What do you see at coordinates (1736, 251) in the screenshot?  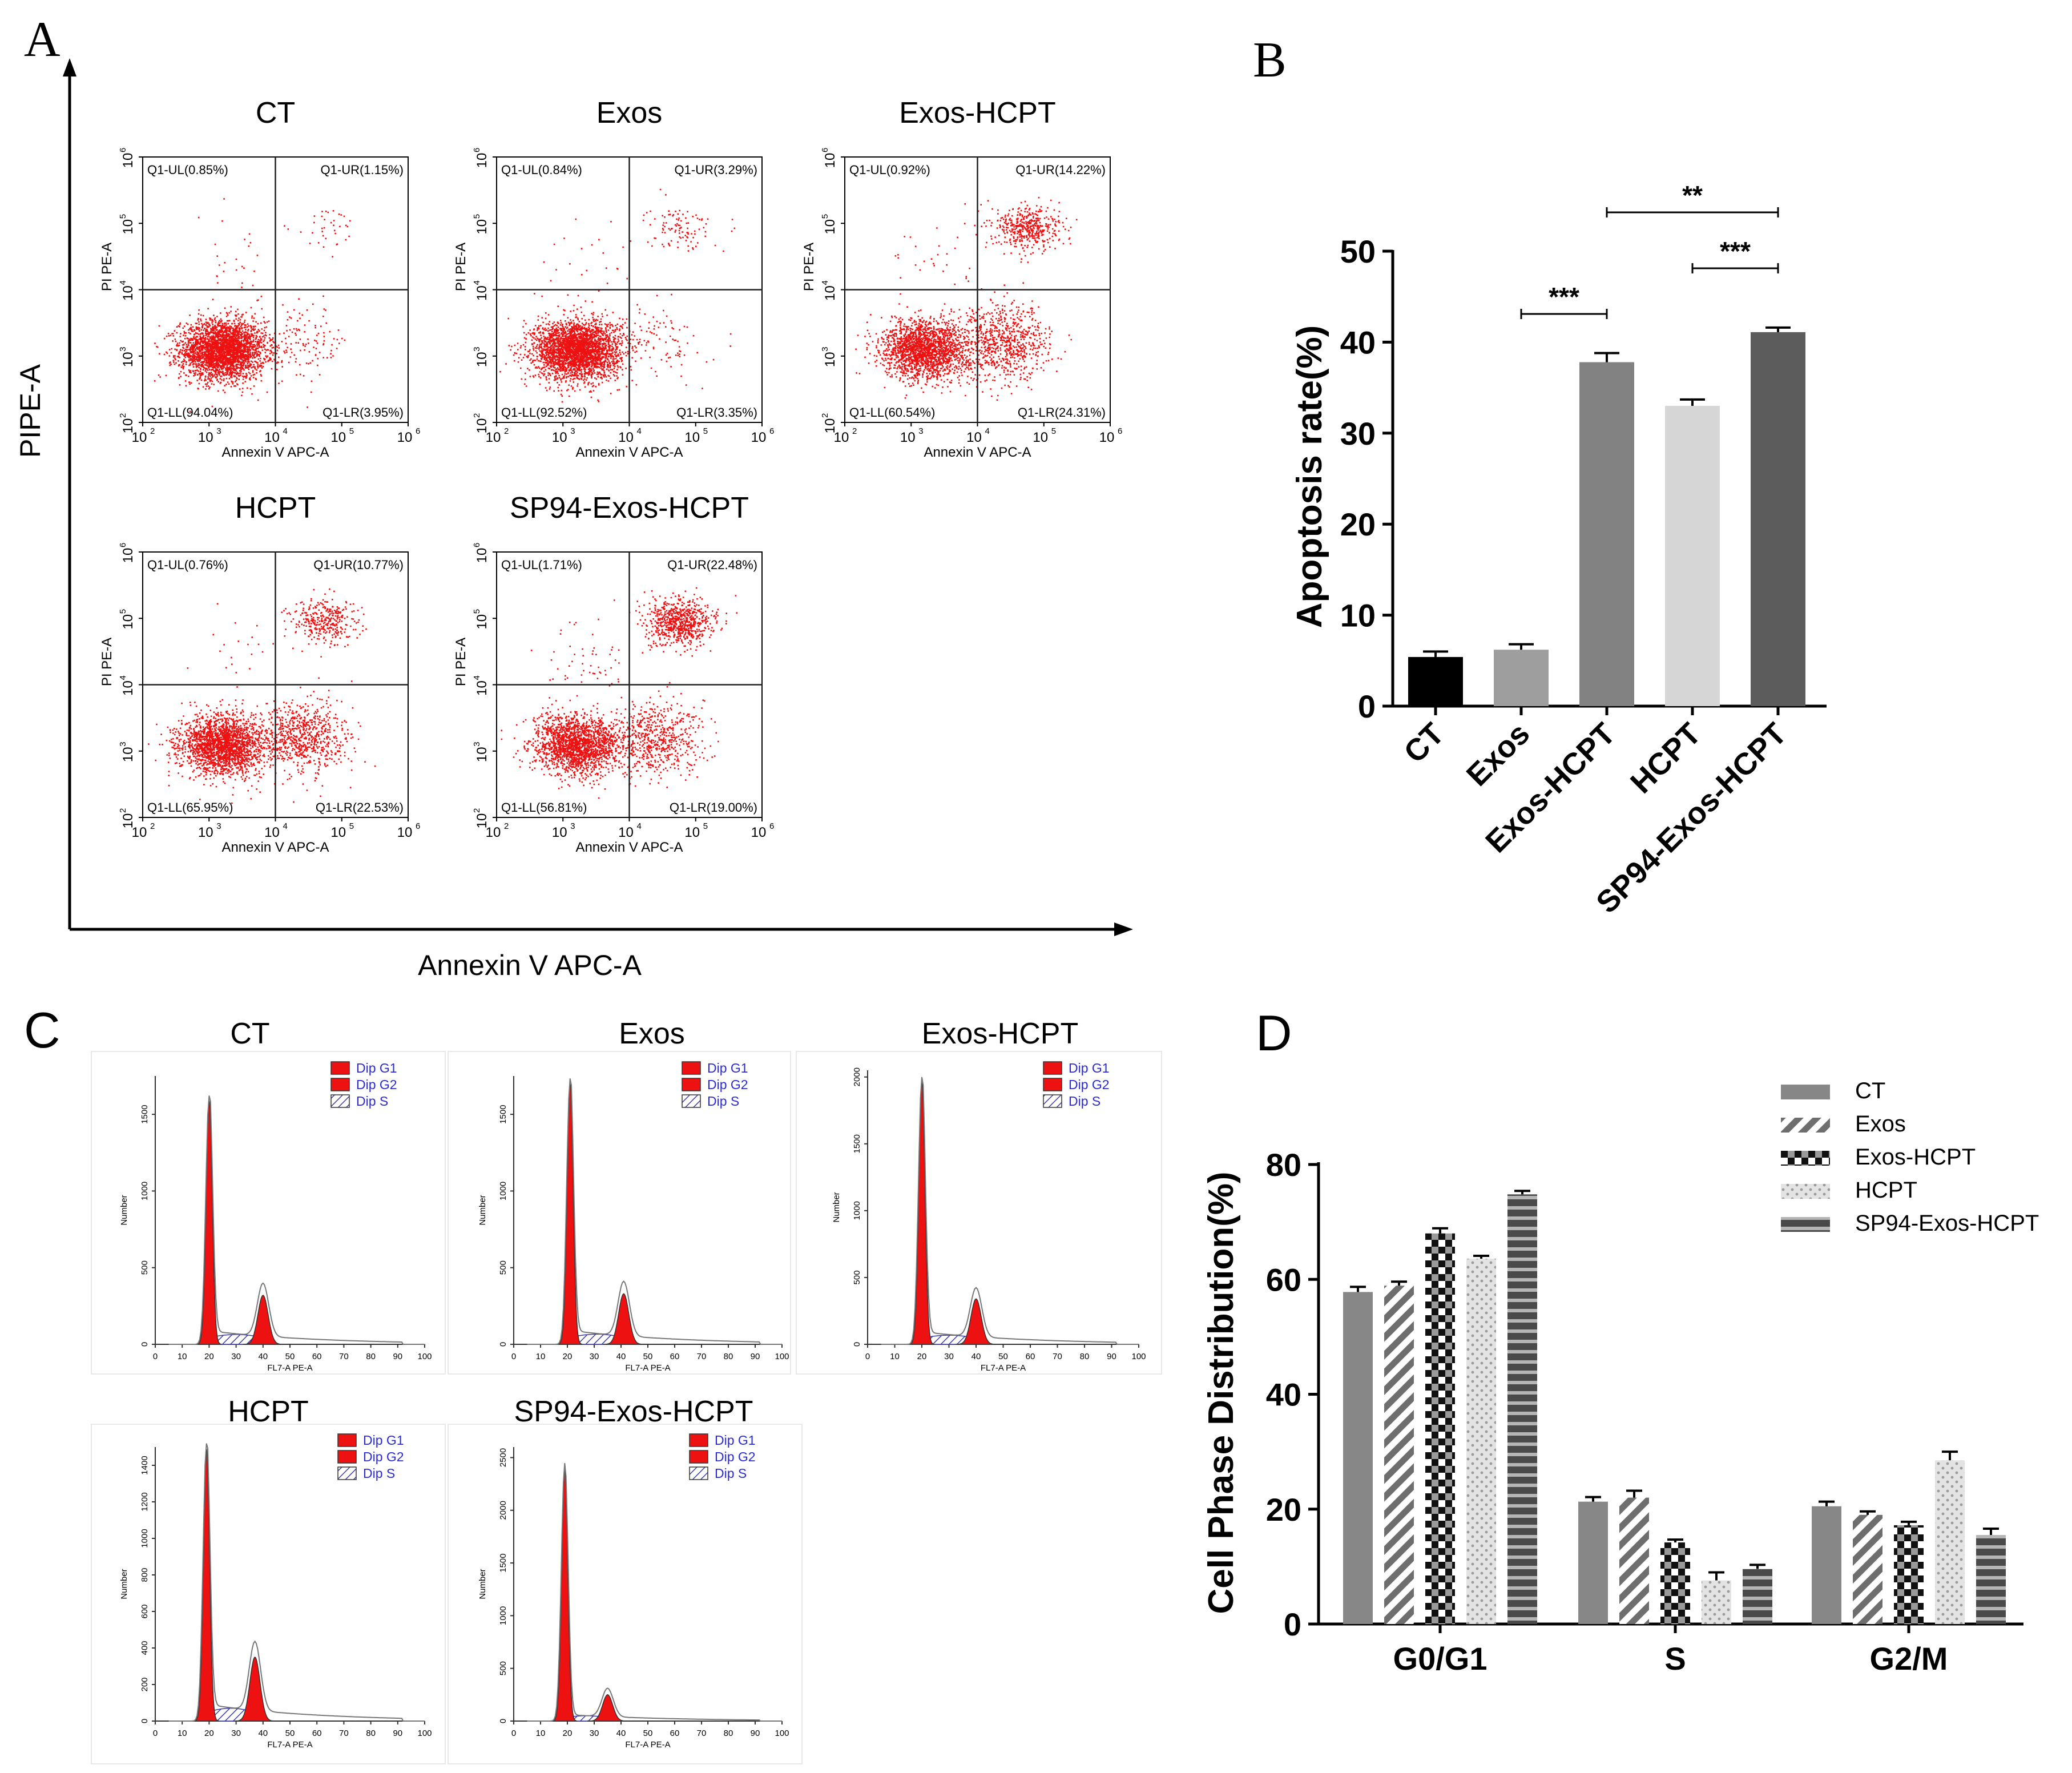 I see `panel-b-sig-label: ***` at bounding box center [1736, 251].